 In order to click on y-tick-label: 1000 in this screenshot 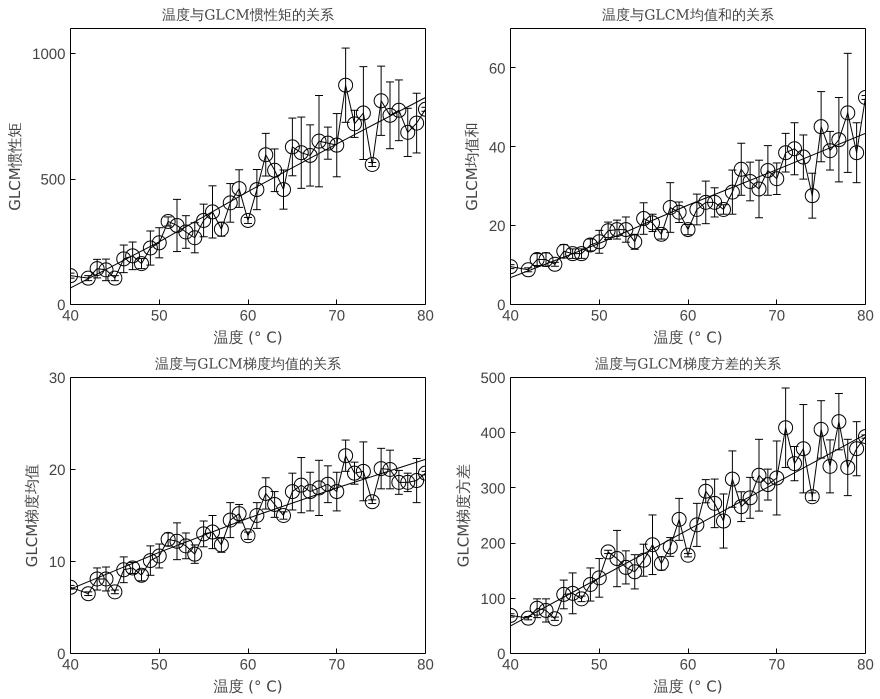, I will do `click(49, 55)`.